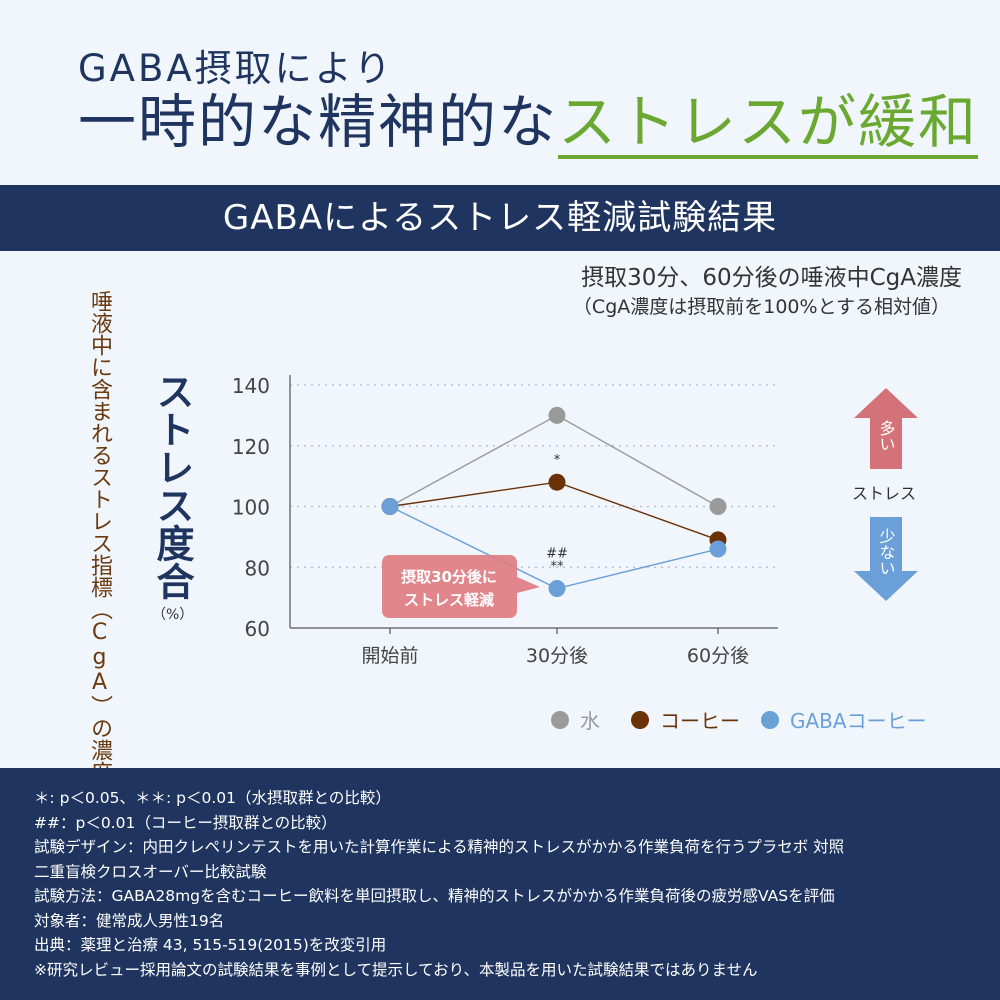 The width and height of the screenshot is (1000, 1000). Describe the element at coordinates (251, 447) in the screenshot. I see `y-tick-label: 120` at that location.